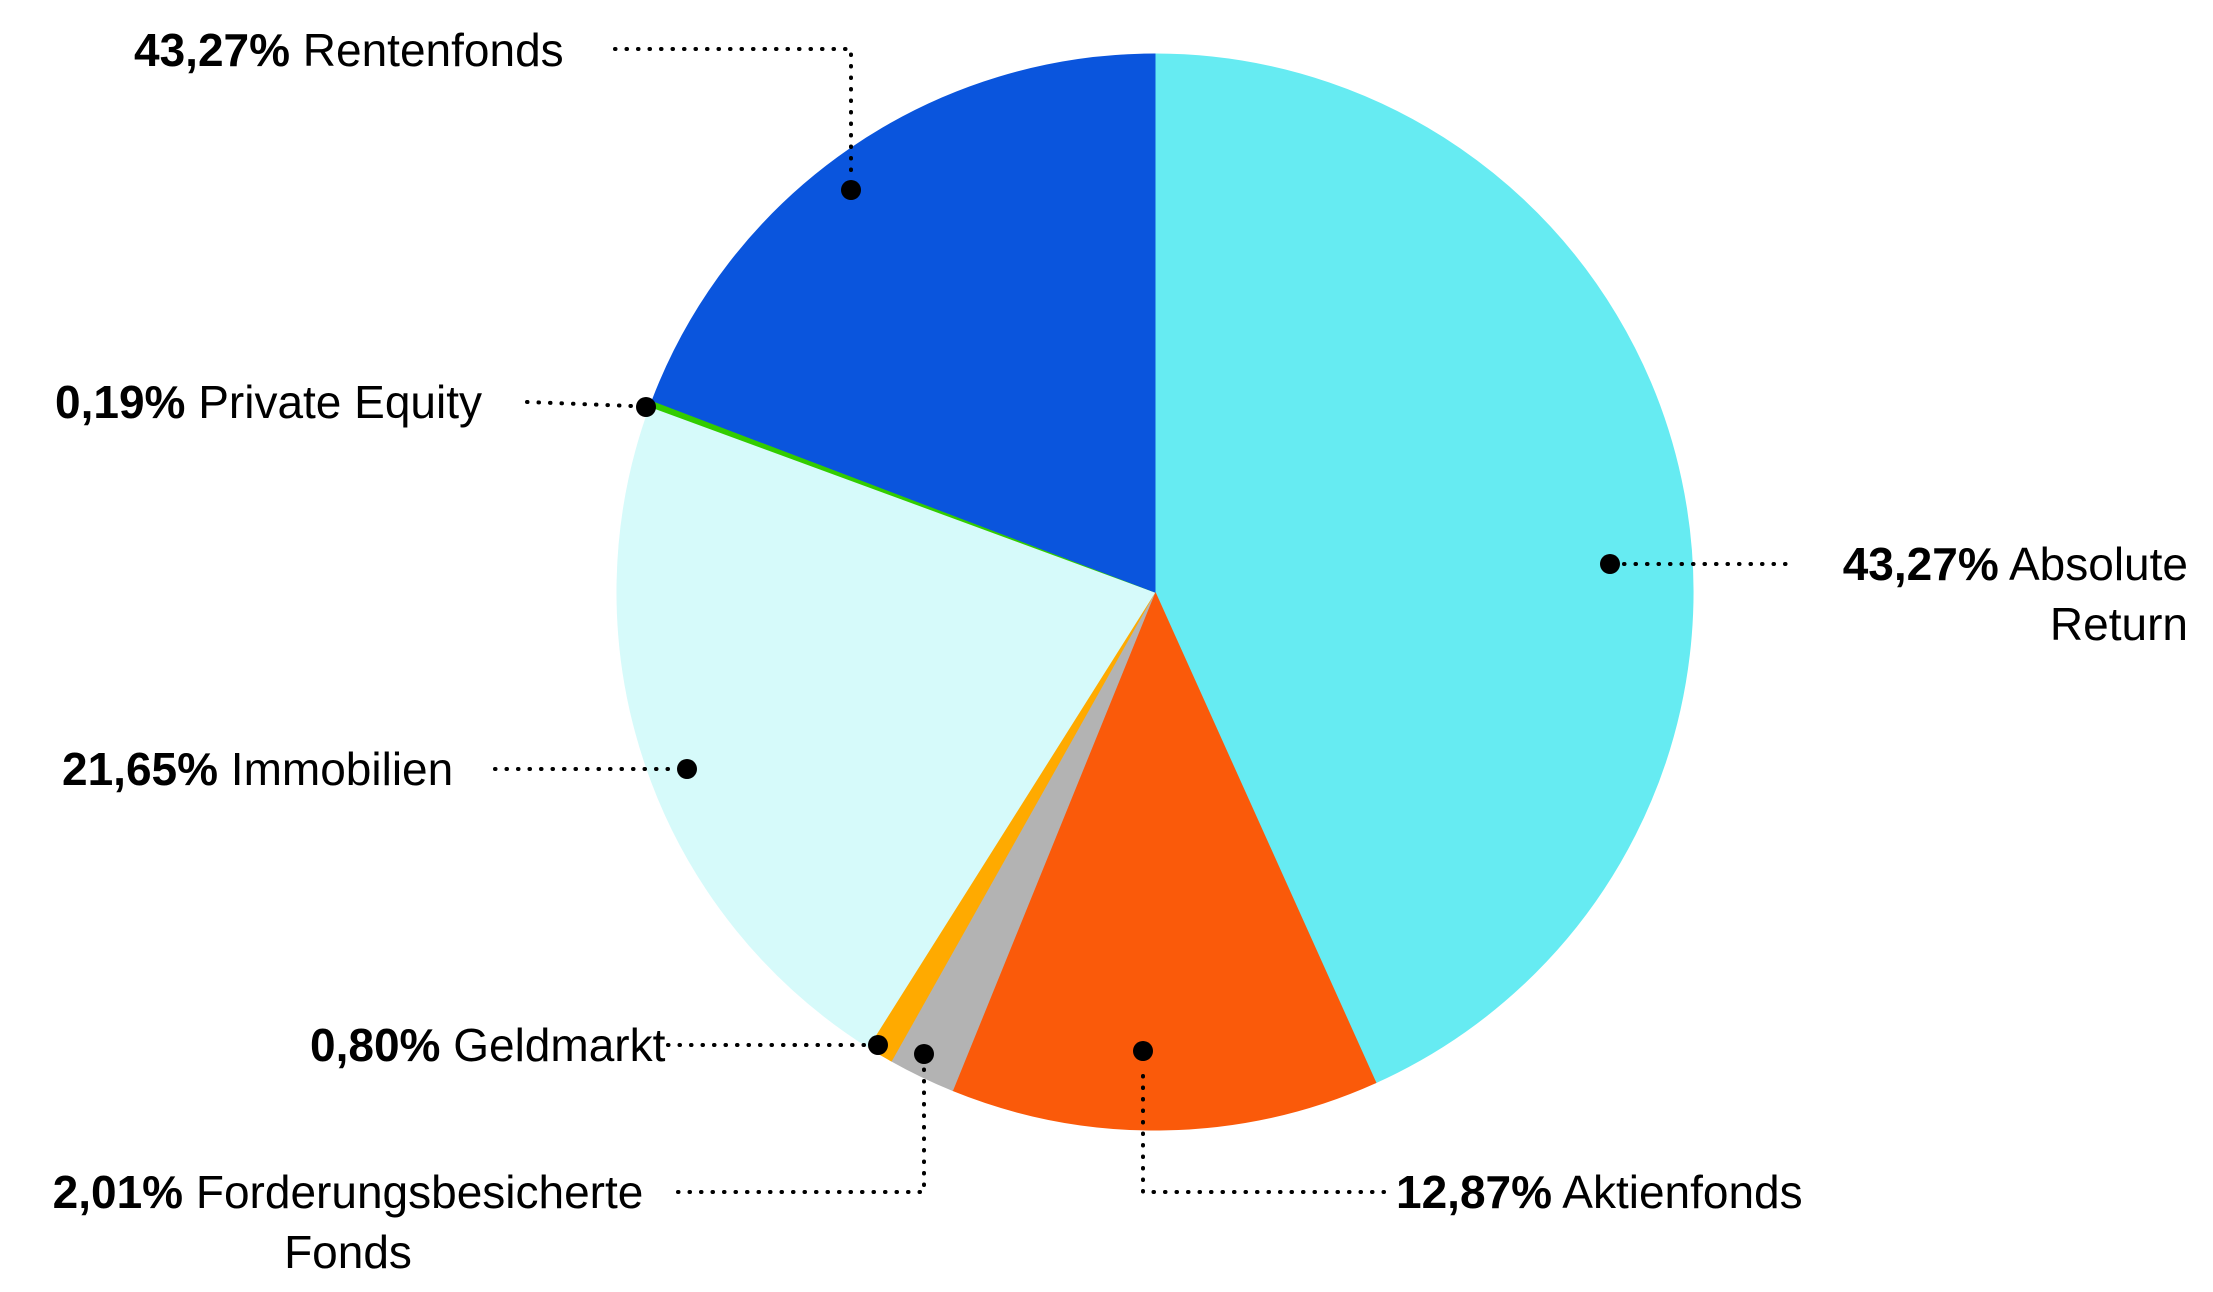 This screenshot has width=2213, height=1292. I want to click on callout-geldmarkt: 0,80% Geldmarkt, so click(487, 1045).